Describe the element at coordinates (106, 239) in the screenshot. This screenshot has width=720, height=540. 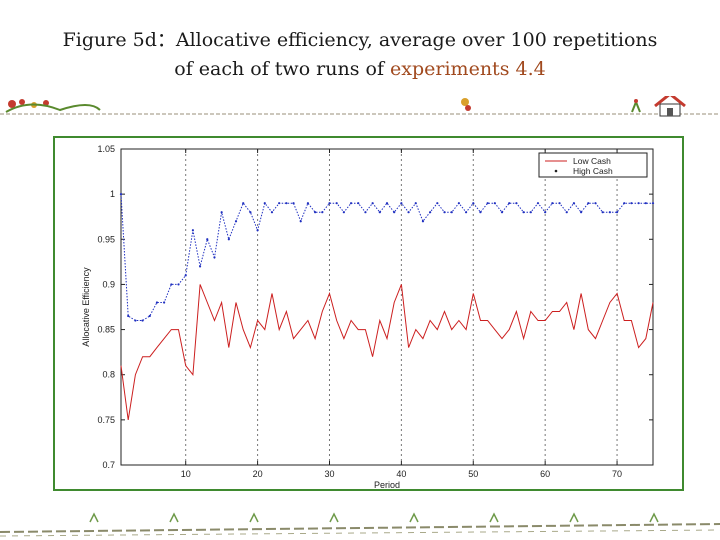
I see `y-tick-label: 0.95` at that location.